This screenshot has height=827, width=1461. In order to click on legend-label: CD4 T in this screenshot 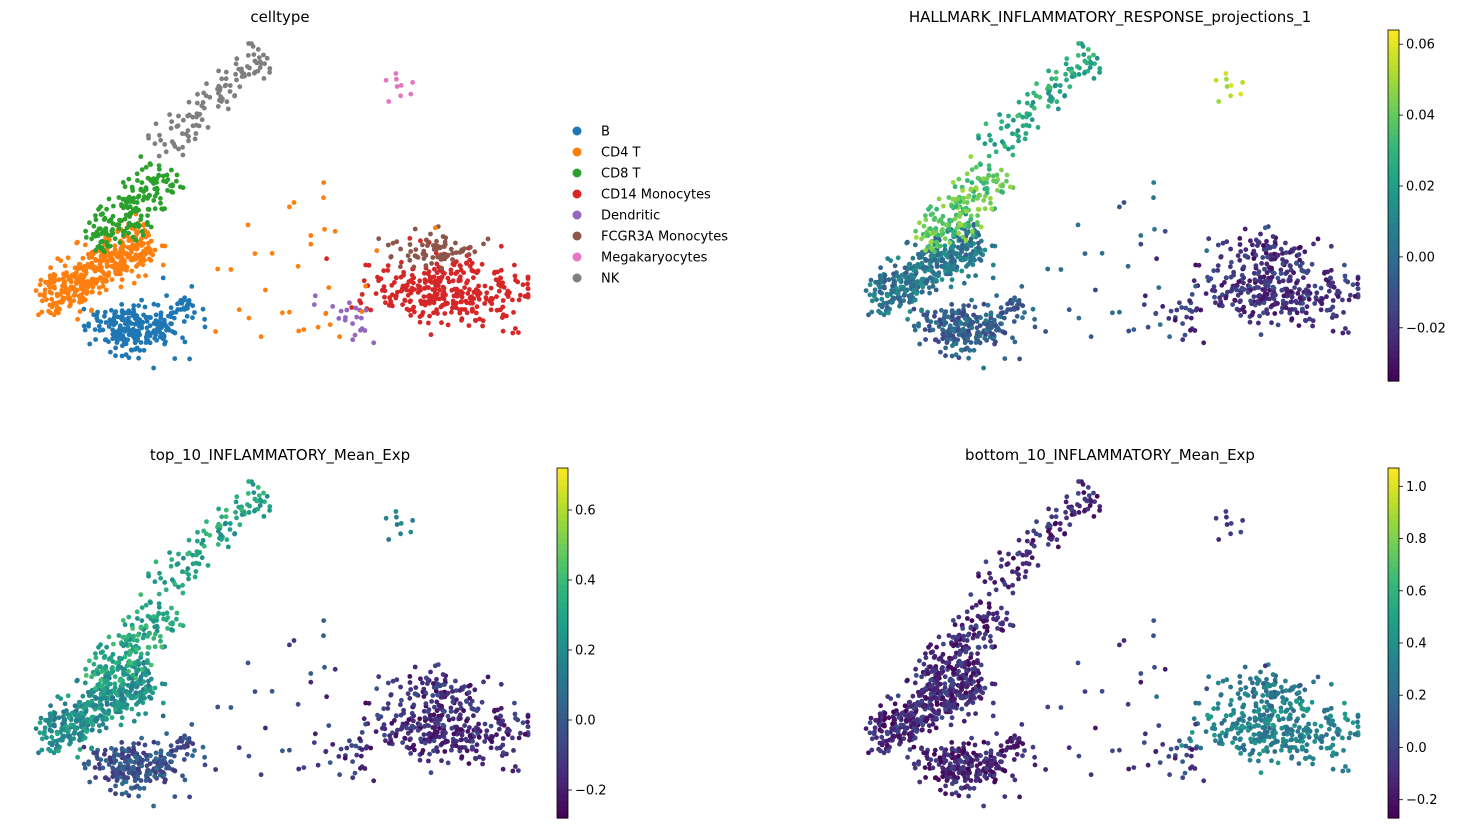, I will do `click(620, 153)`.